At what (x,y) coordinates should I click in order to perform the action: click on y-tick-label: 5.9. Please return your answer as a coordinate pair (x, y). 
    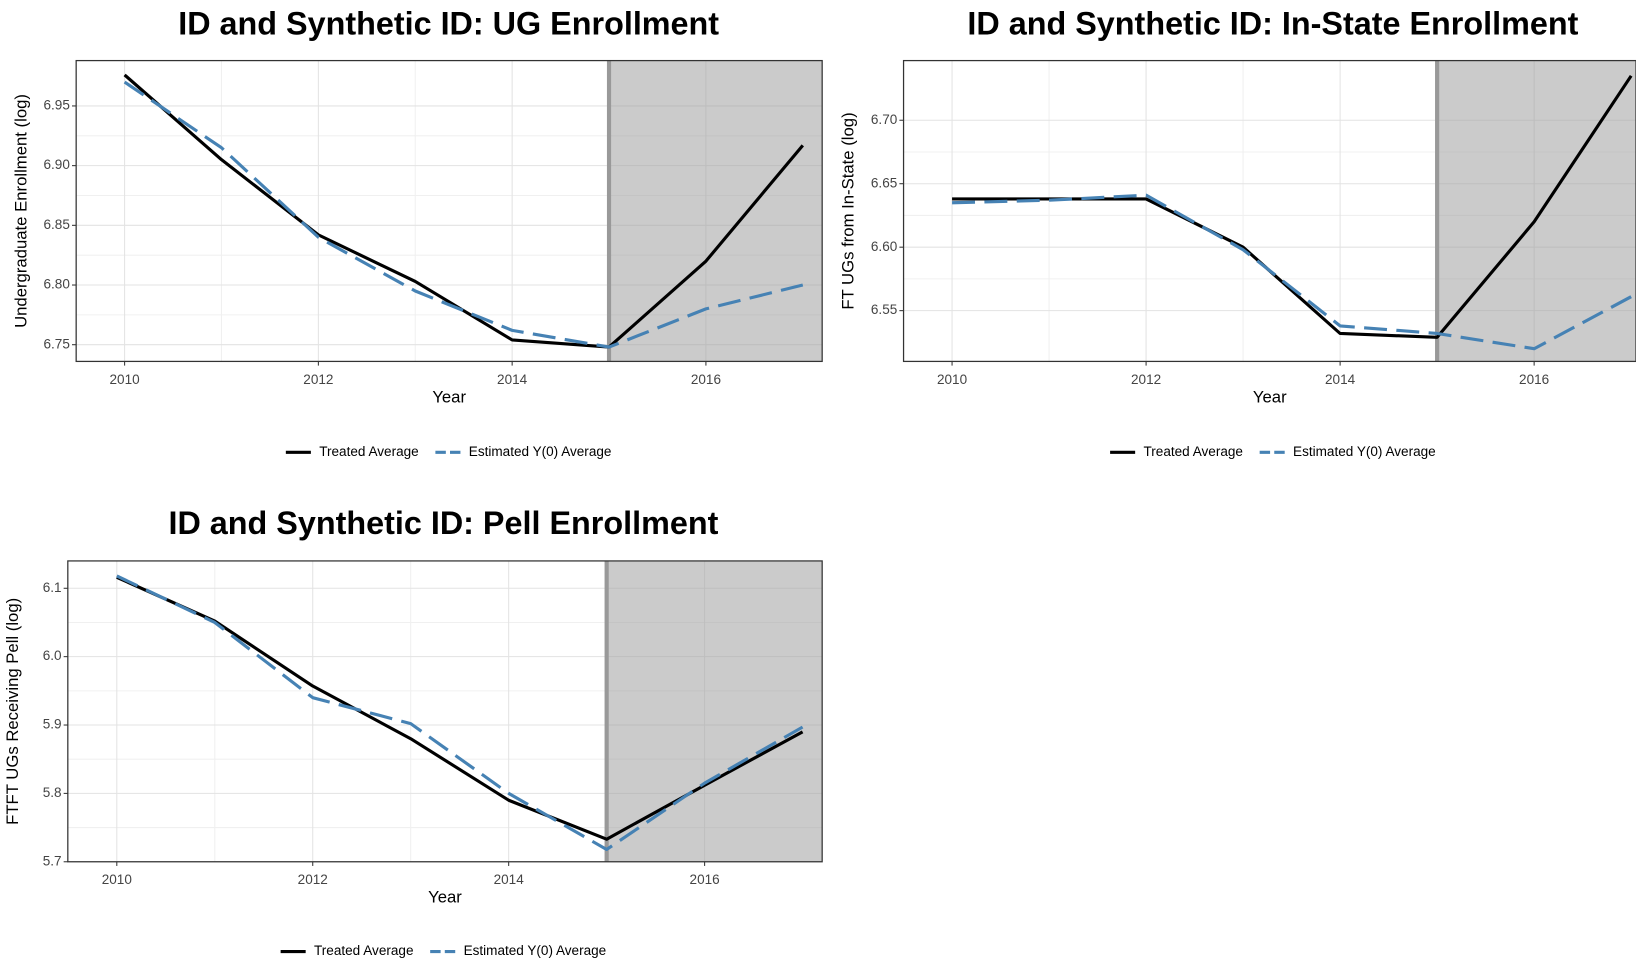
    Looking at the image, I should click on (52, 724).